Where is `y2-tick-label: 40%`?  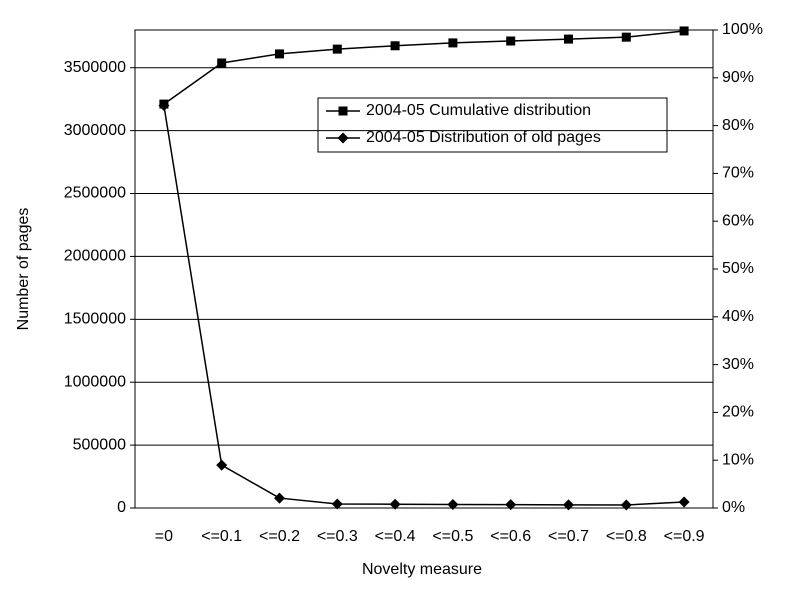 y2-tick-label: 40% is located at coordinates (738, 316).